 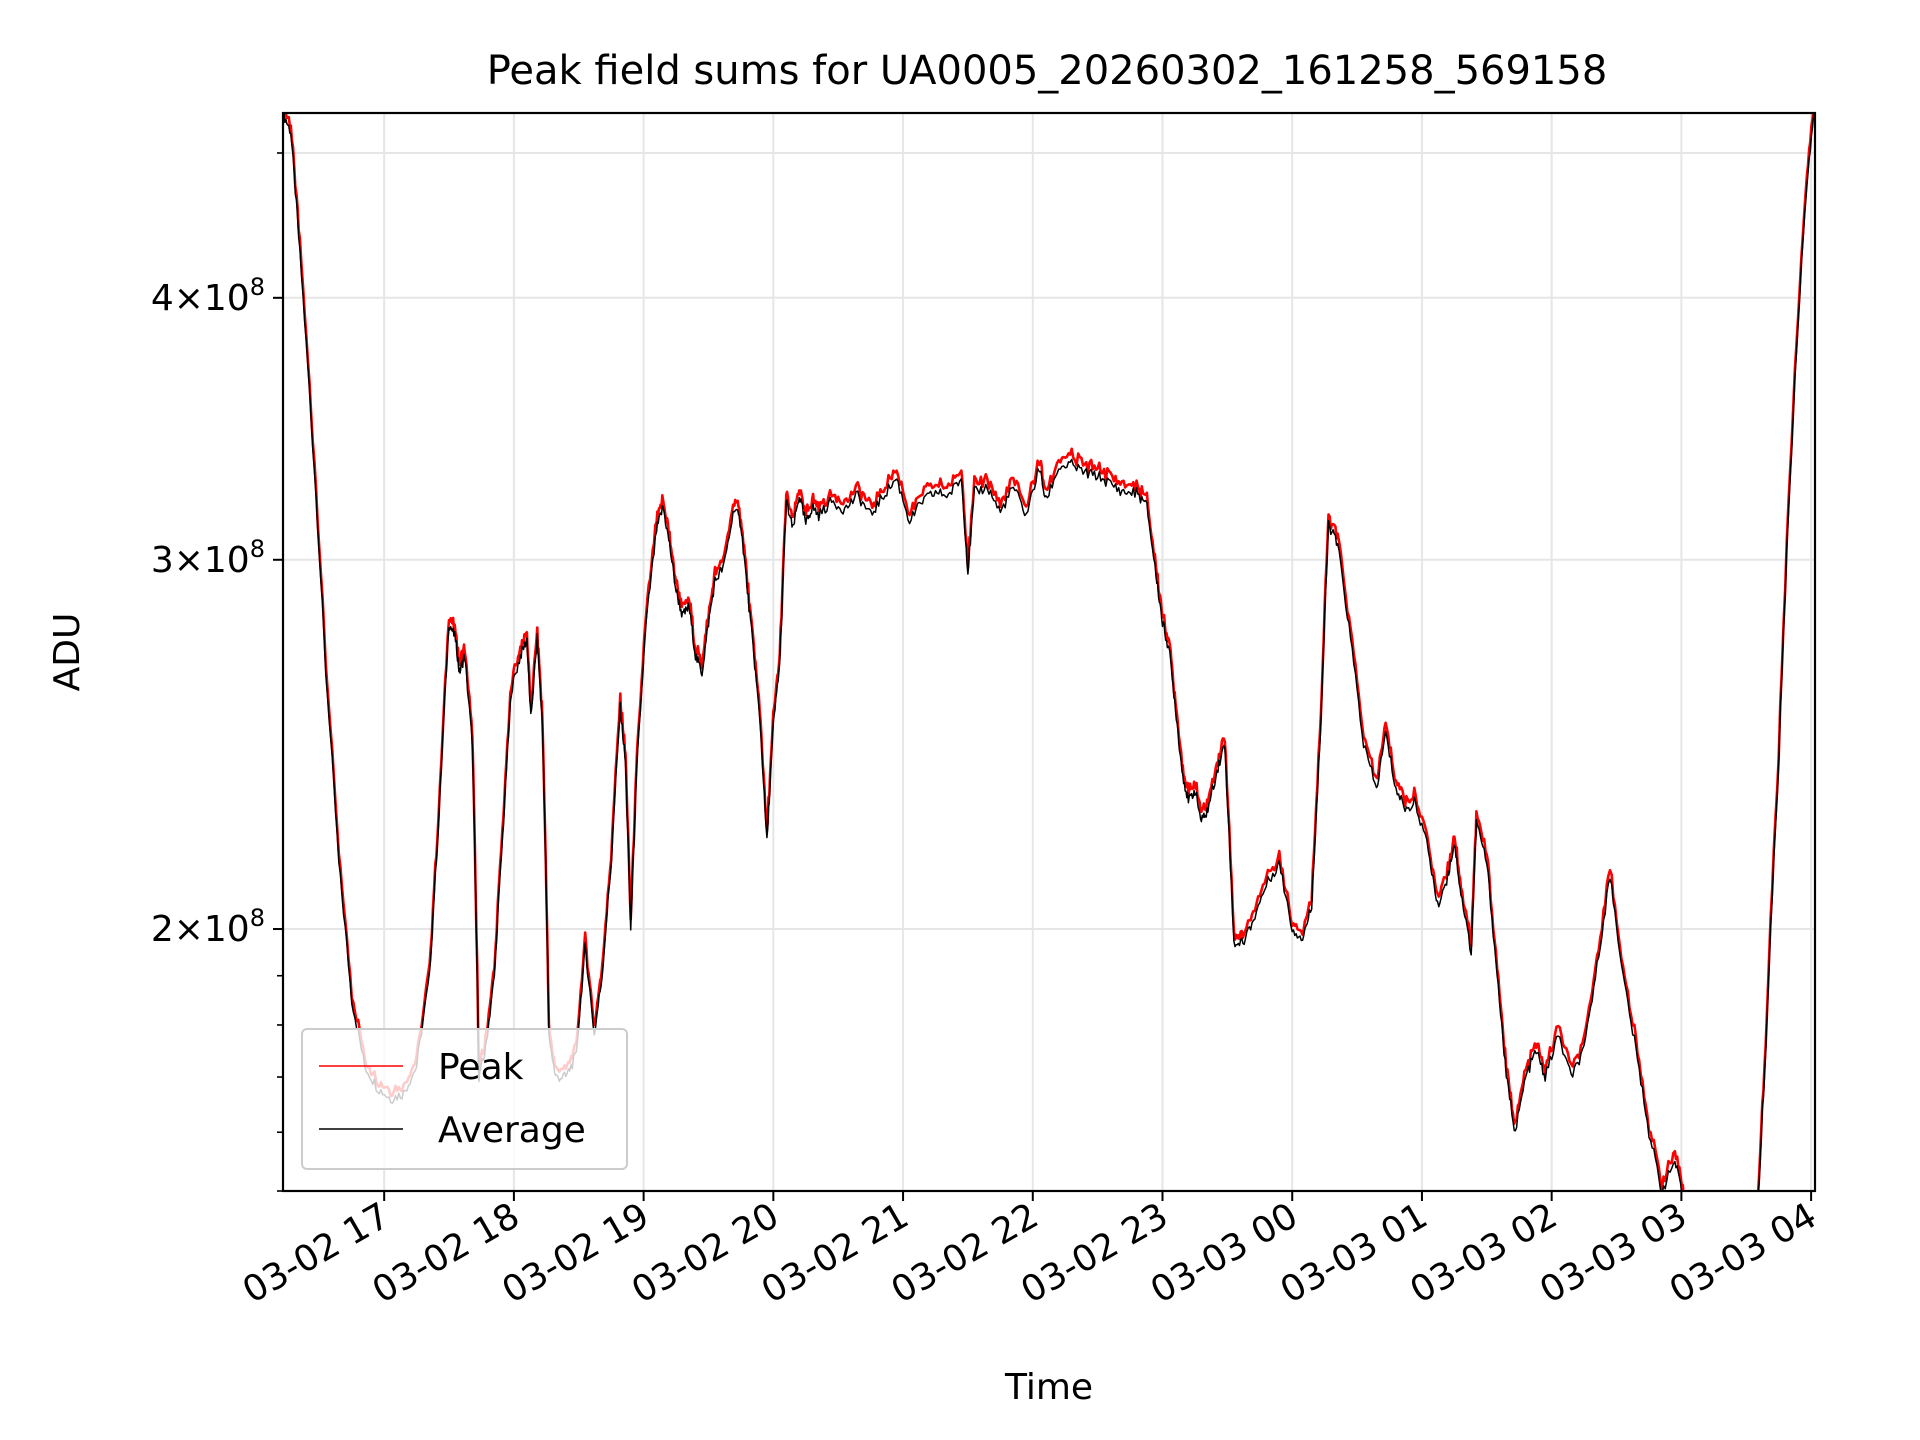 What do you see at coordinates (481, 1067) in the screenshot?
I see `legend-label-peak: Peak` at bounding box center [481, 1067].